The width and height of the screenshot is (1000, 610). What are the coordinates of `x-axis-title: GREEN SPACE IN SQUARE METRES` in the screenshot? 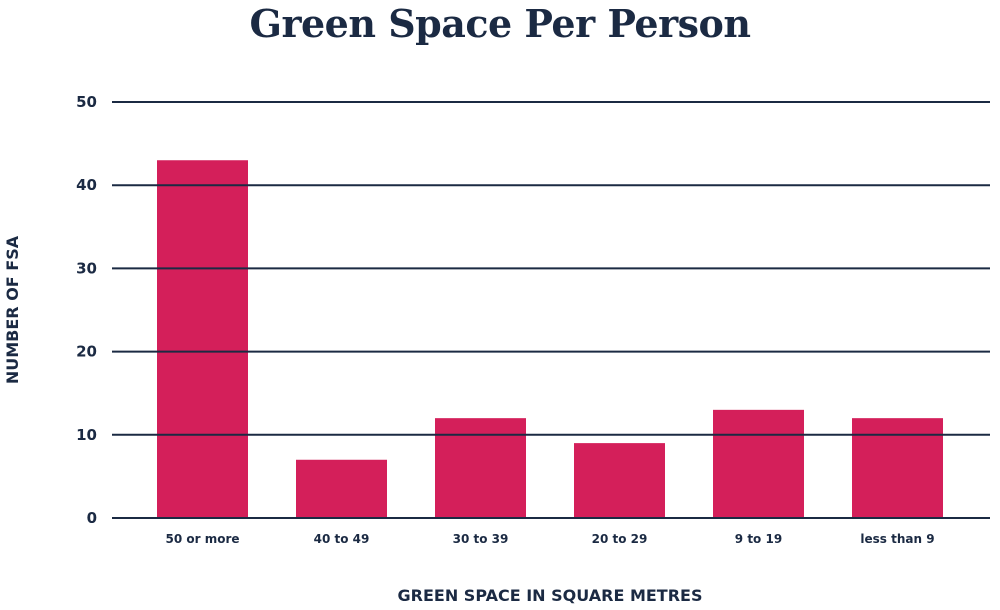 It's located at (550, 595).